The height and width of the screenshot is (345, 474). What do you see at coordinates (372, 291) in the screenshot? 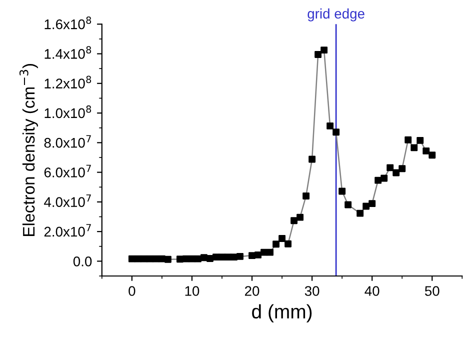
I see `x-tick-label: 40` at bounding box center [372, 291].